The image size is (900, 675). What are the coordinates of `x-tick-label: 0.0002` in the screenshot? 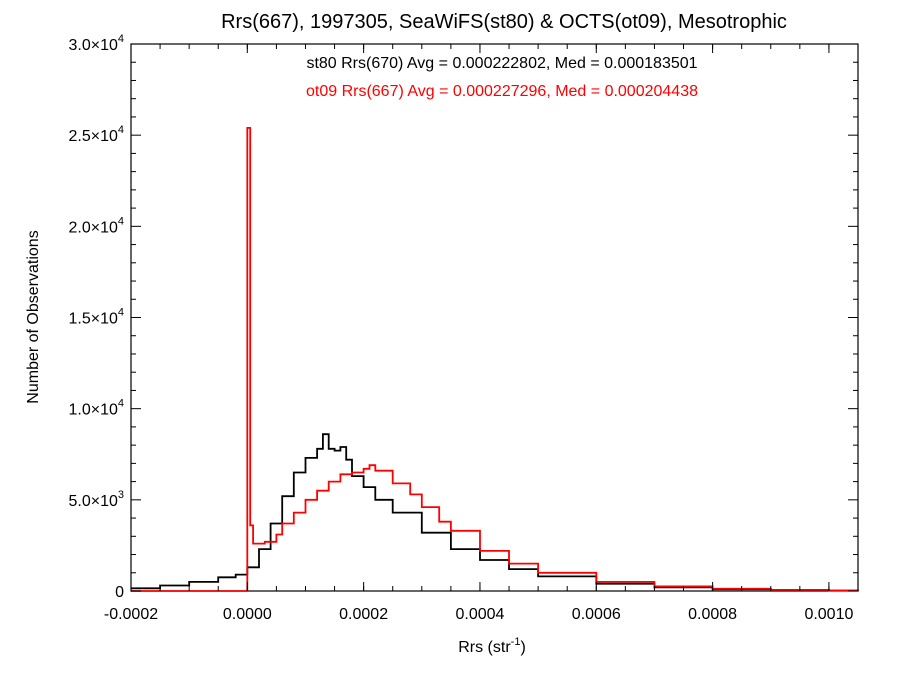 It's located at (363, 614).